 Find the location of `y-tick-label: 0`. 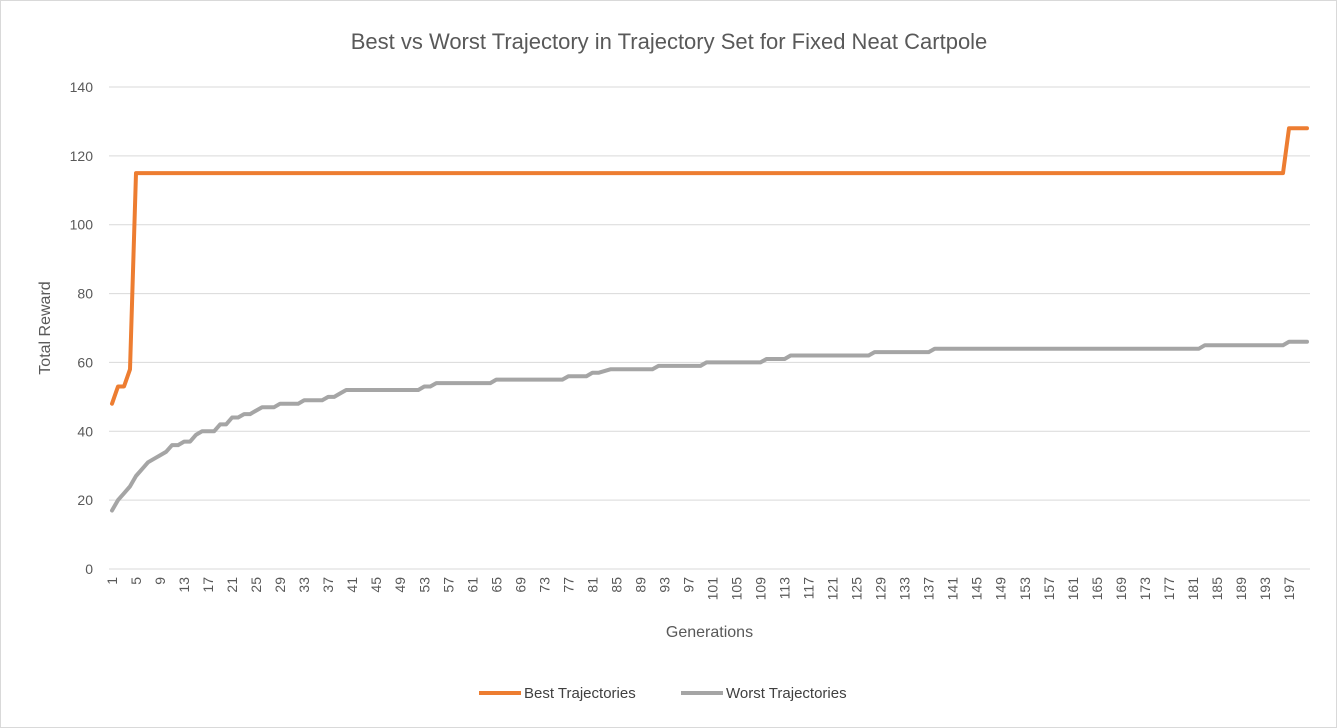

y-tick-label: 0 is located at coordinates (89, 569).